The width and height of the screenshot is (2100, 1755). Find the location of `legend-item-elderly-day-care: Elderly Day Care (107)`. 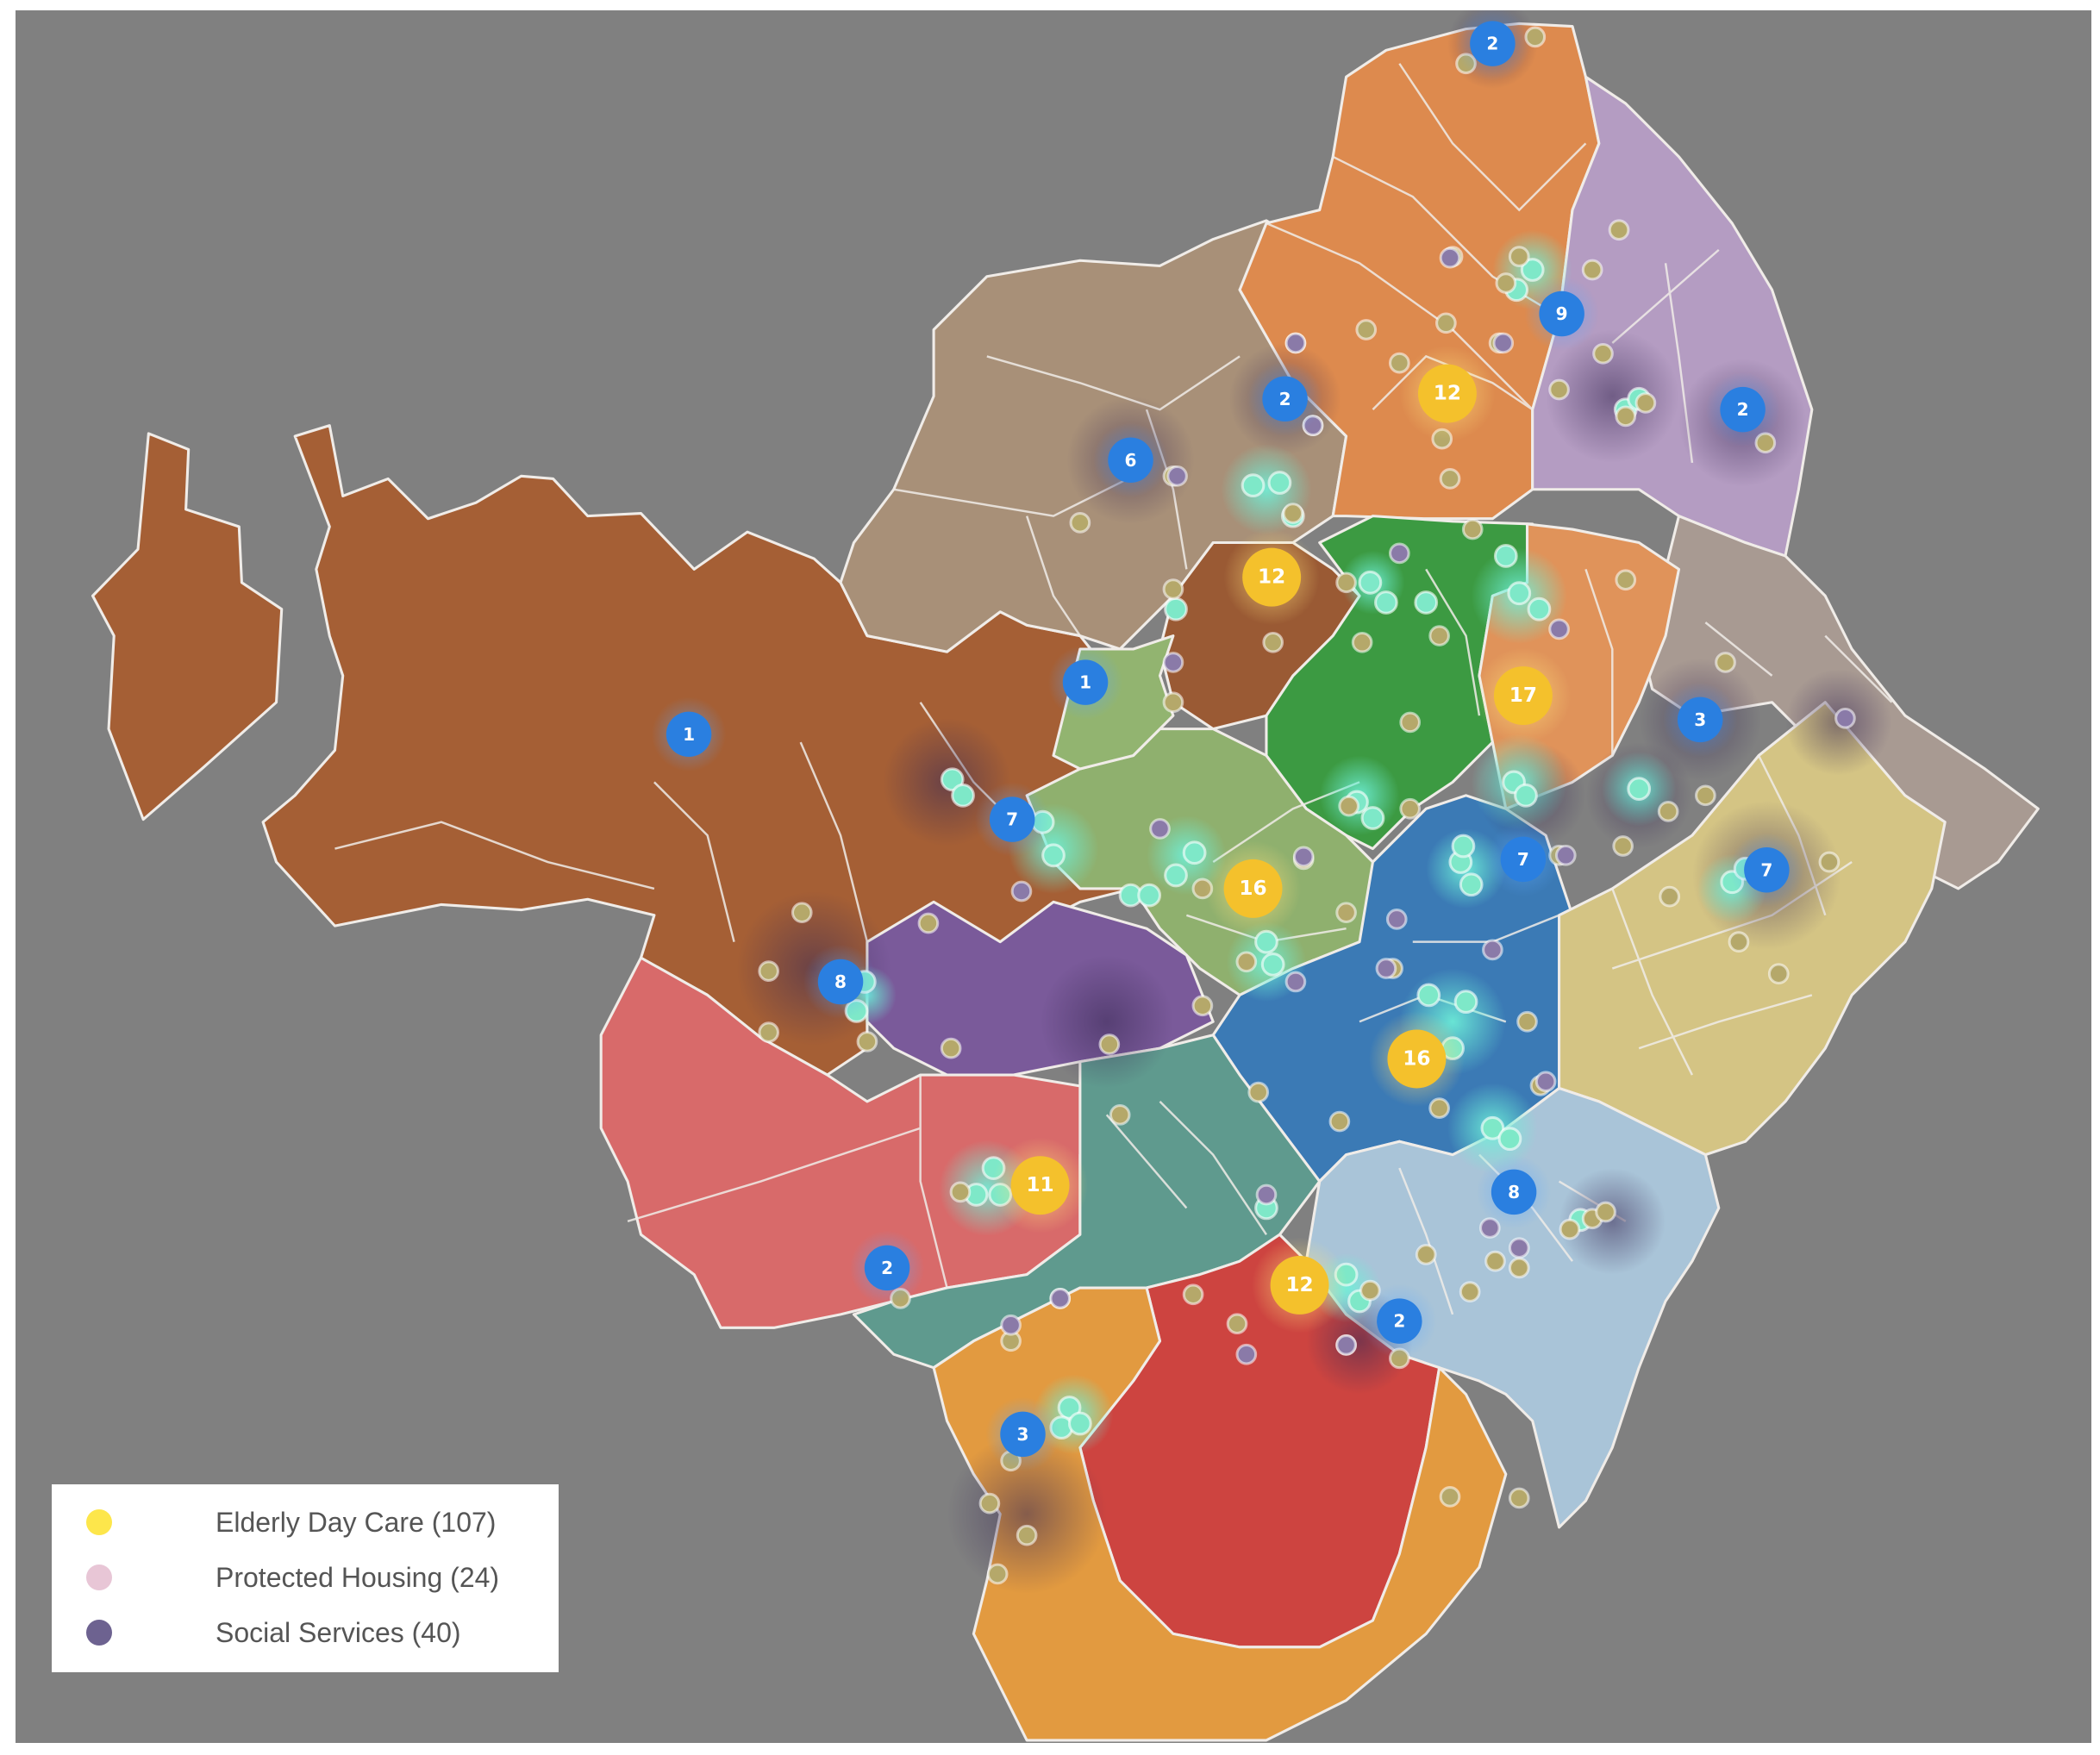

legend-item-elderly-day-care: Elderly Day Care (107) is located at coordinates (305, 1522).